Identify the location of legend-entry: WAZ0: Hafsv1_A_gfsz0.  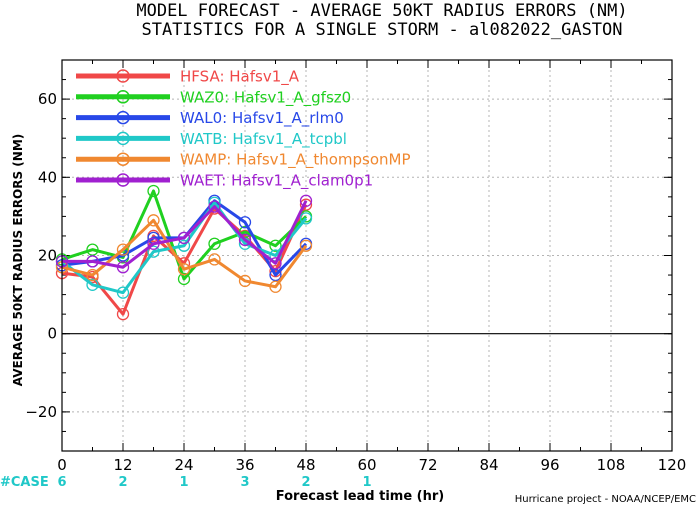
(265, 97).